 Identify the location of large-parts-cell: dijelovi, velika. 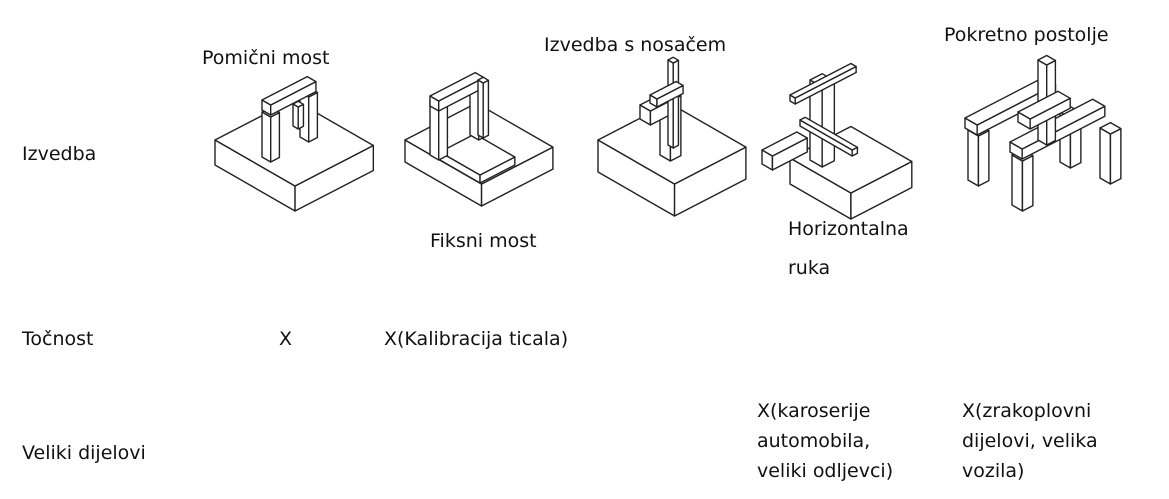
(1030, 441).